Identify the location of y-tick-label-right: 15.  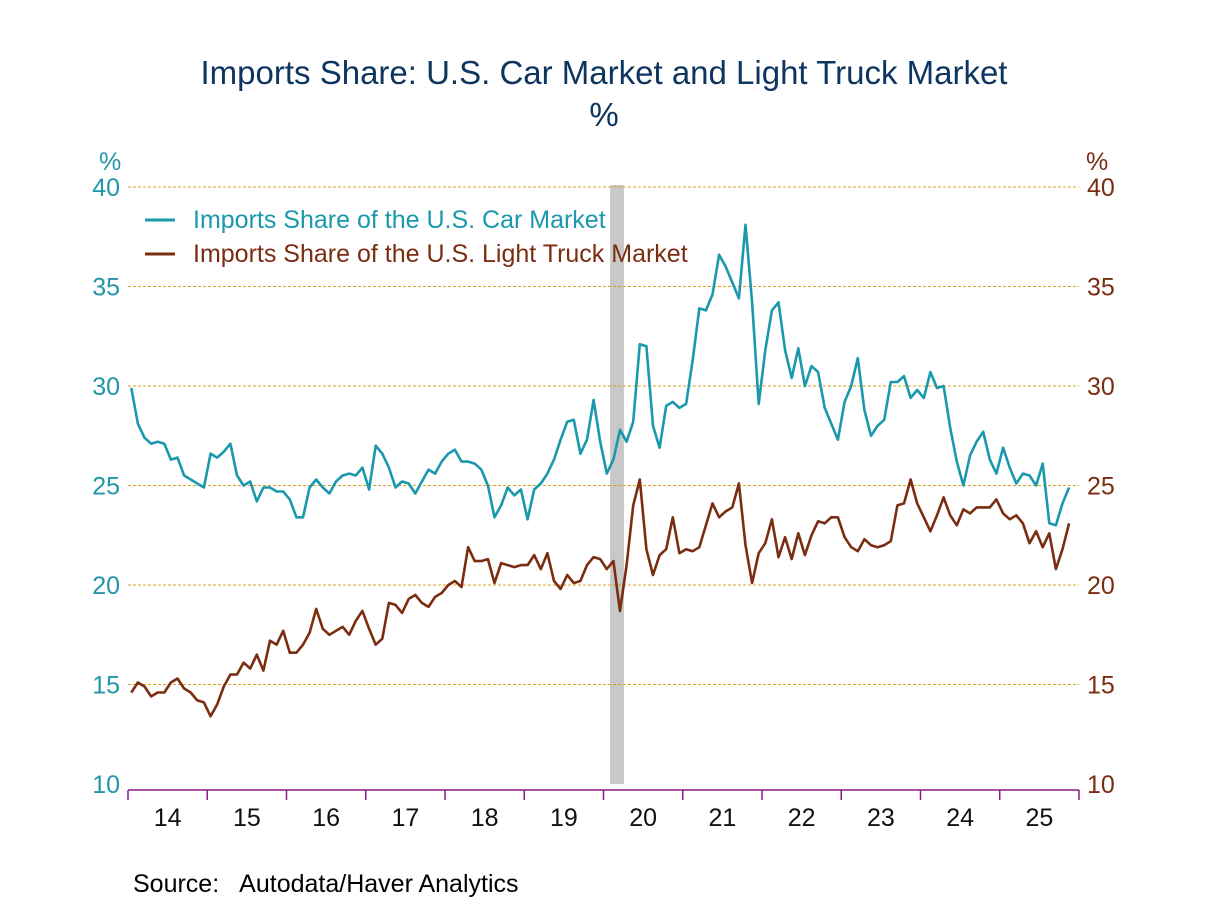
(1101, 686).